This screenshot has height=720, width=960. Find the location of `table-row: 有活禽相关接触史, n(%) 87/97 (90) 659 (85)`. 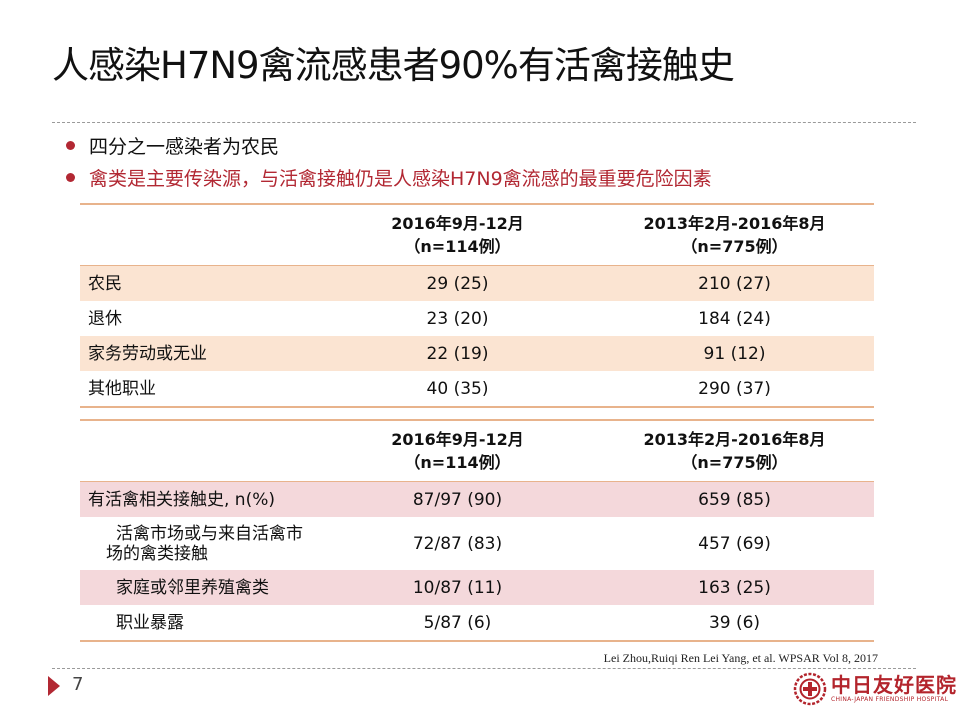

table-row: 有活禽相关接触史, n(%) 87/97 (90) 659 (85) is located at coordinates (477, 499).